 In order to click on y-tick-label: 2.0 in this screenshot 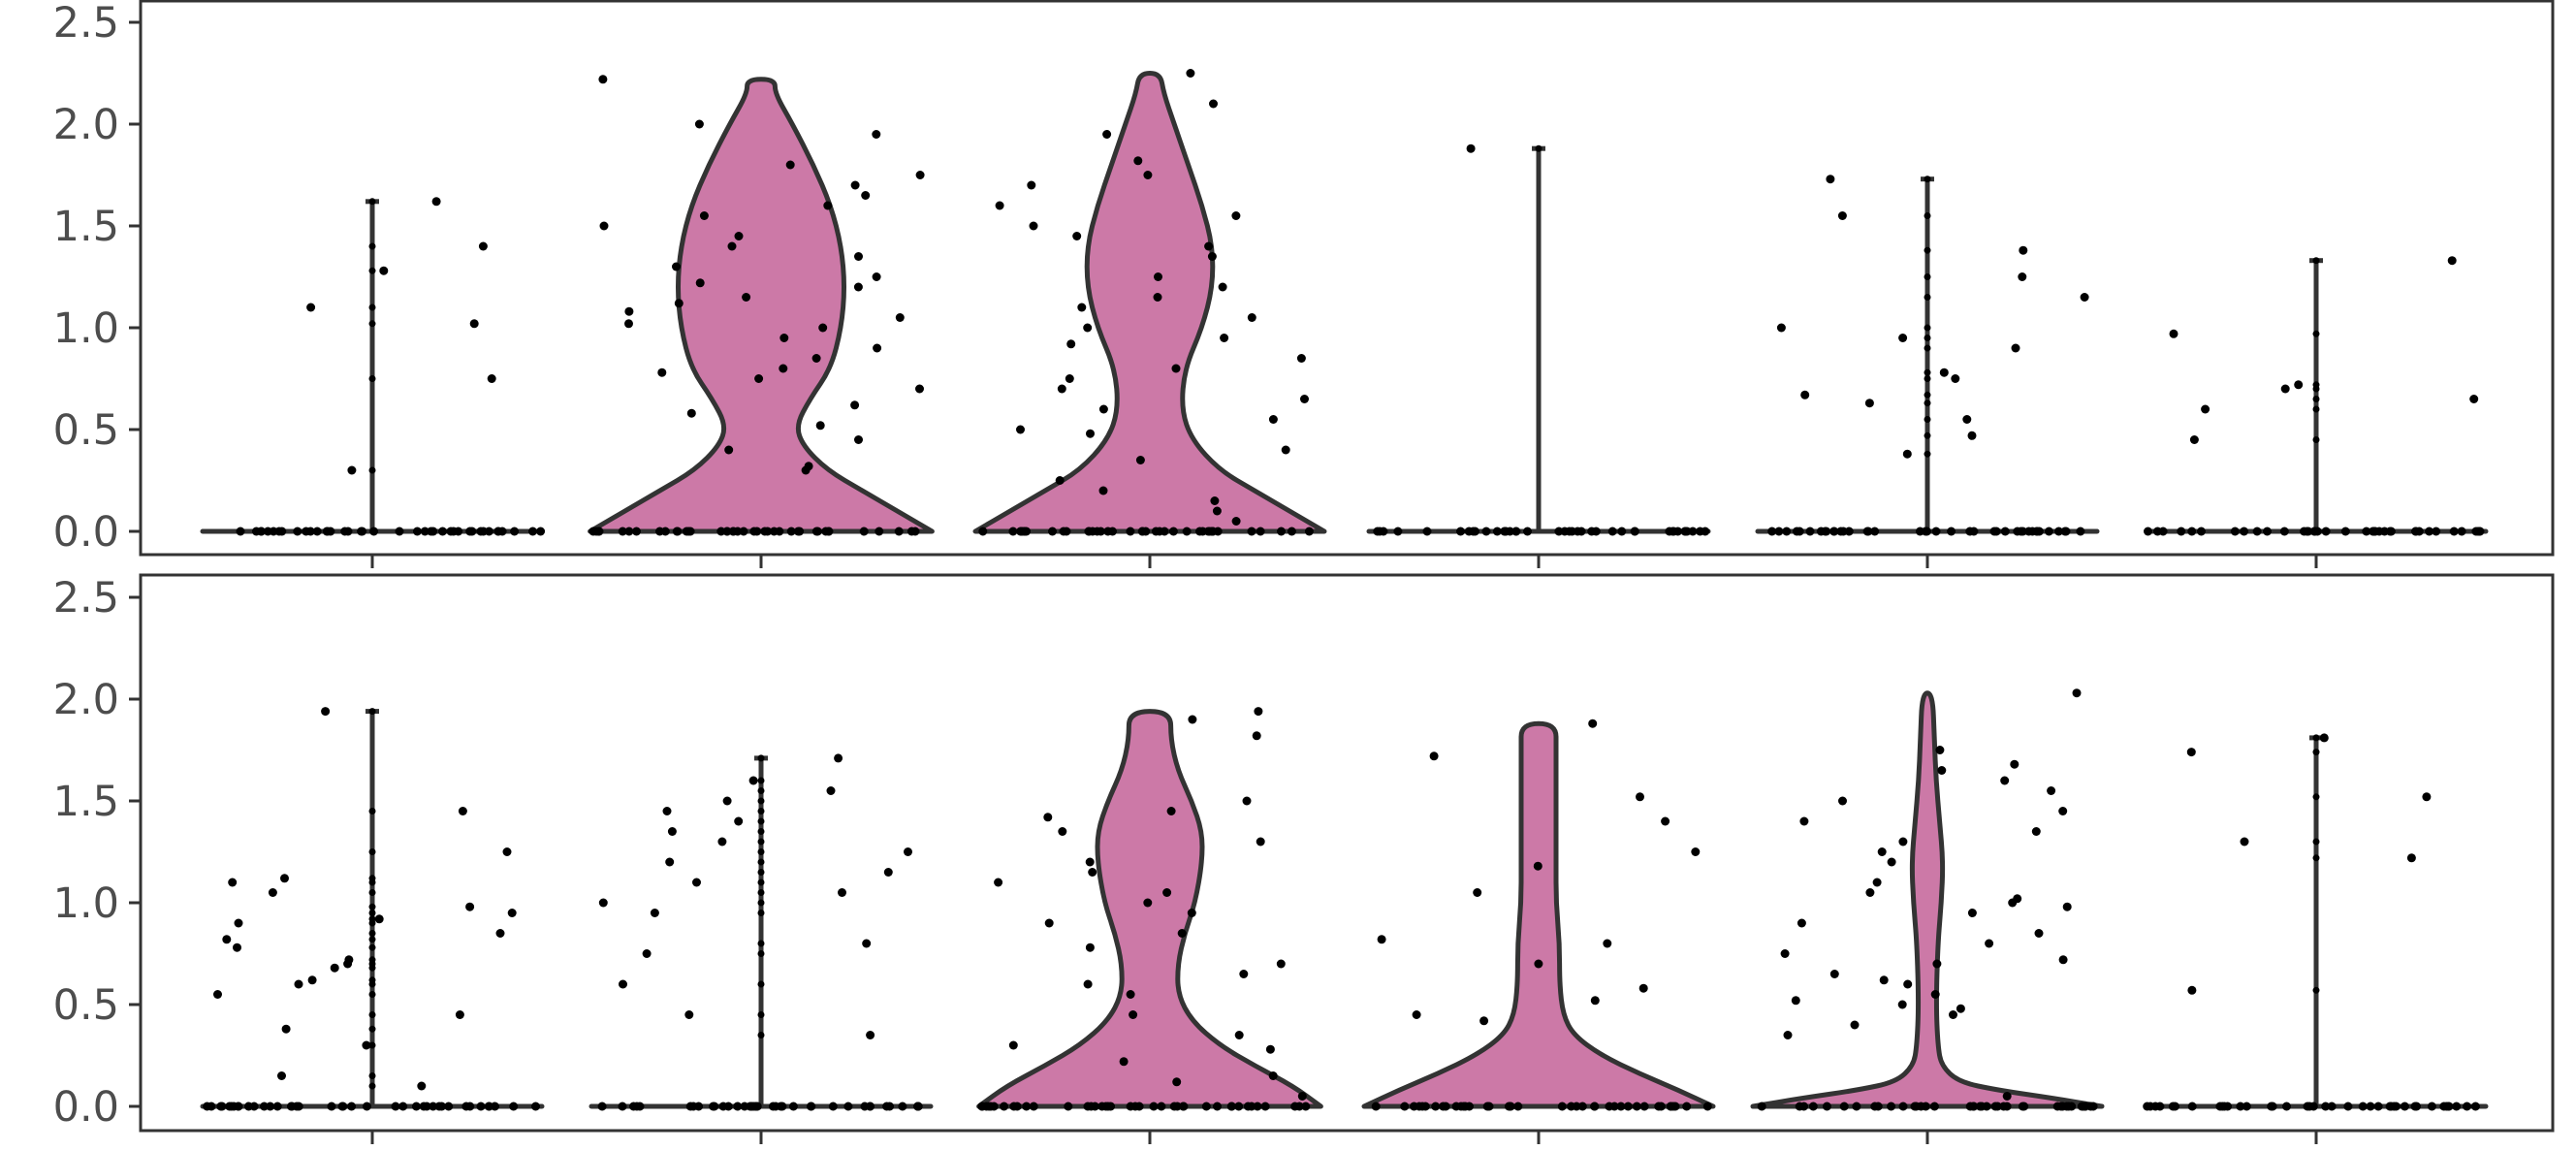, I will do `click(86, 125)`.